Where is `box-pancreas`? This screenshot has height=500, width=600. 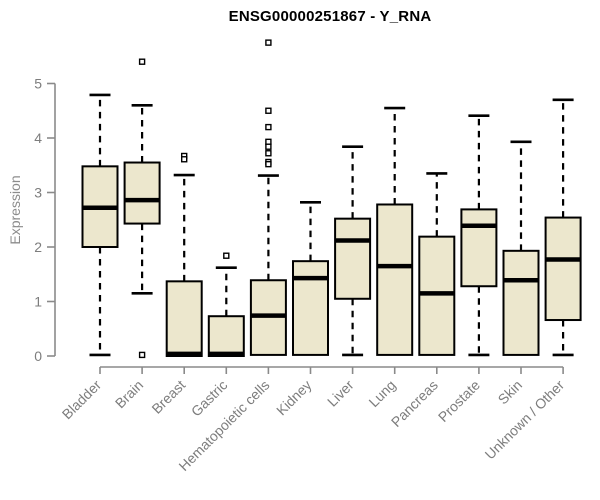 box-pancreas is located at coordinates (437, 295).